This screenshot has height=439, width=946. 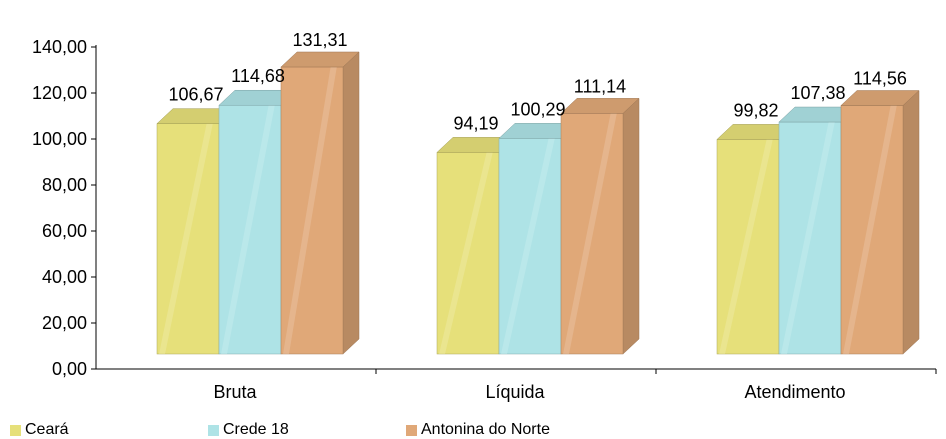 What do you see at coordinates (485, 429) in the screenshot?
I see `legend-label-antonina: Antonina do Norte` at bounding box center [485, 429].